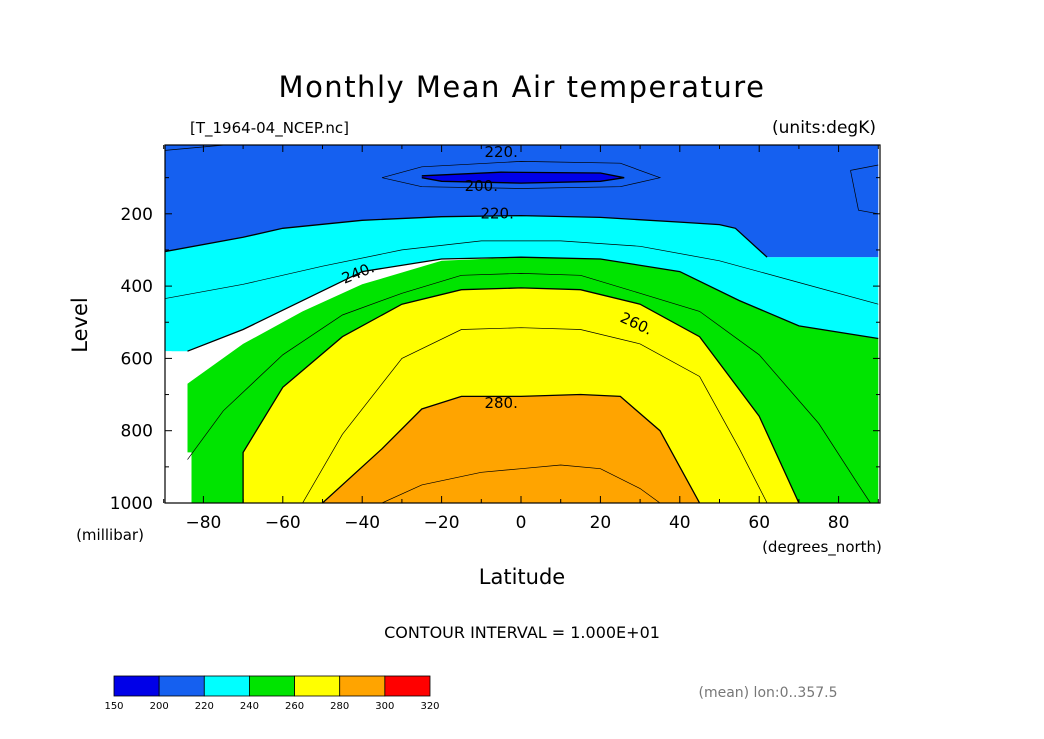 Image resolution: width=1044 pixels, height=739 pixels. I want to click on colorbar-label: 150, so click(113, 706).